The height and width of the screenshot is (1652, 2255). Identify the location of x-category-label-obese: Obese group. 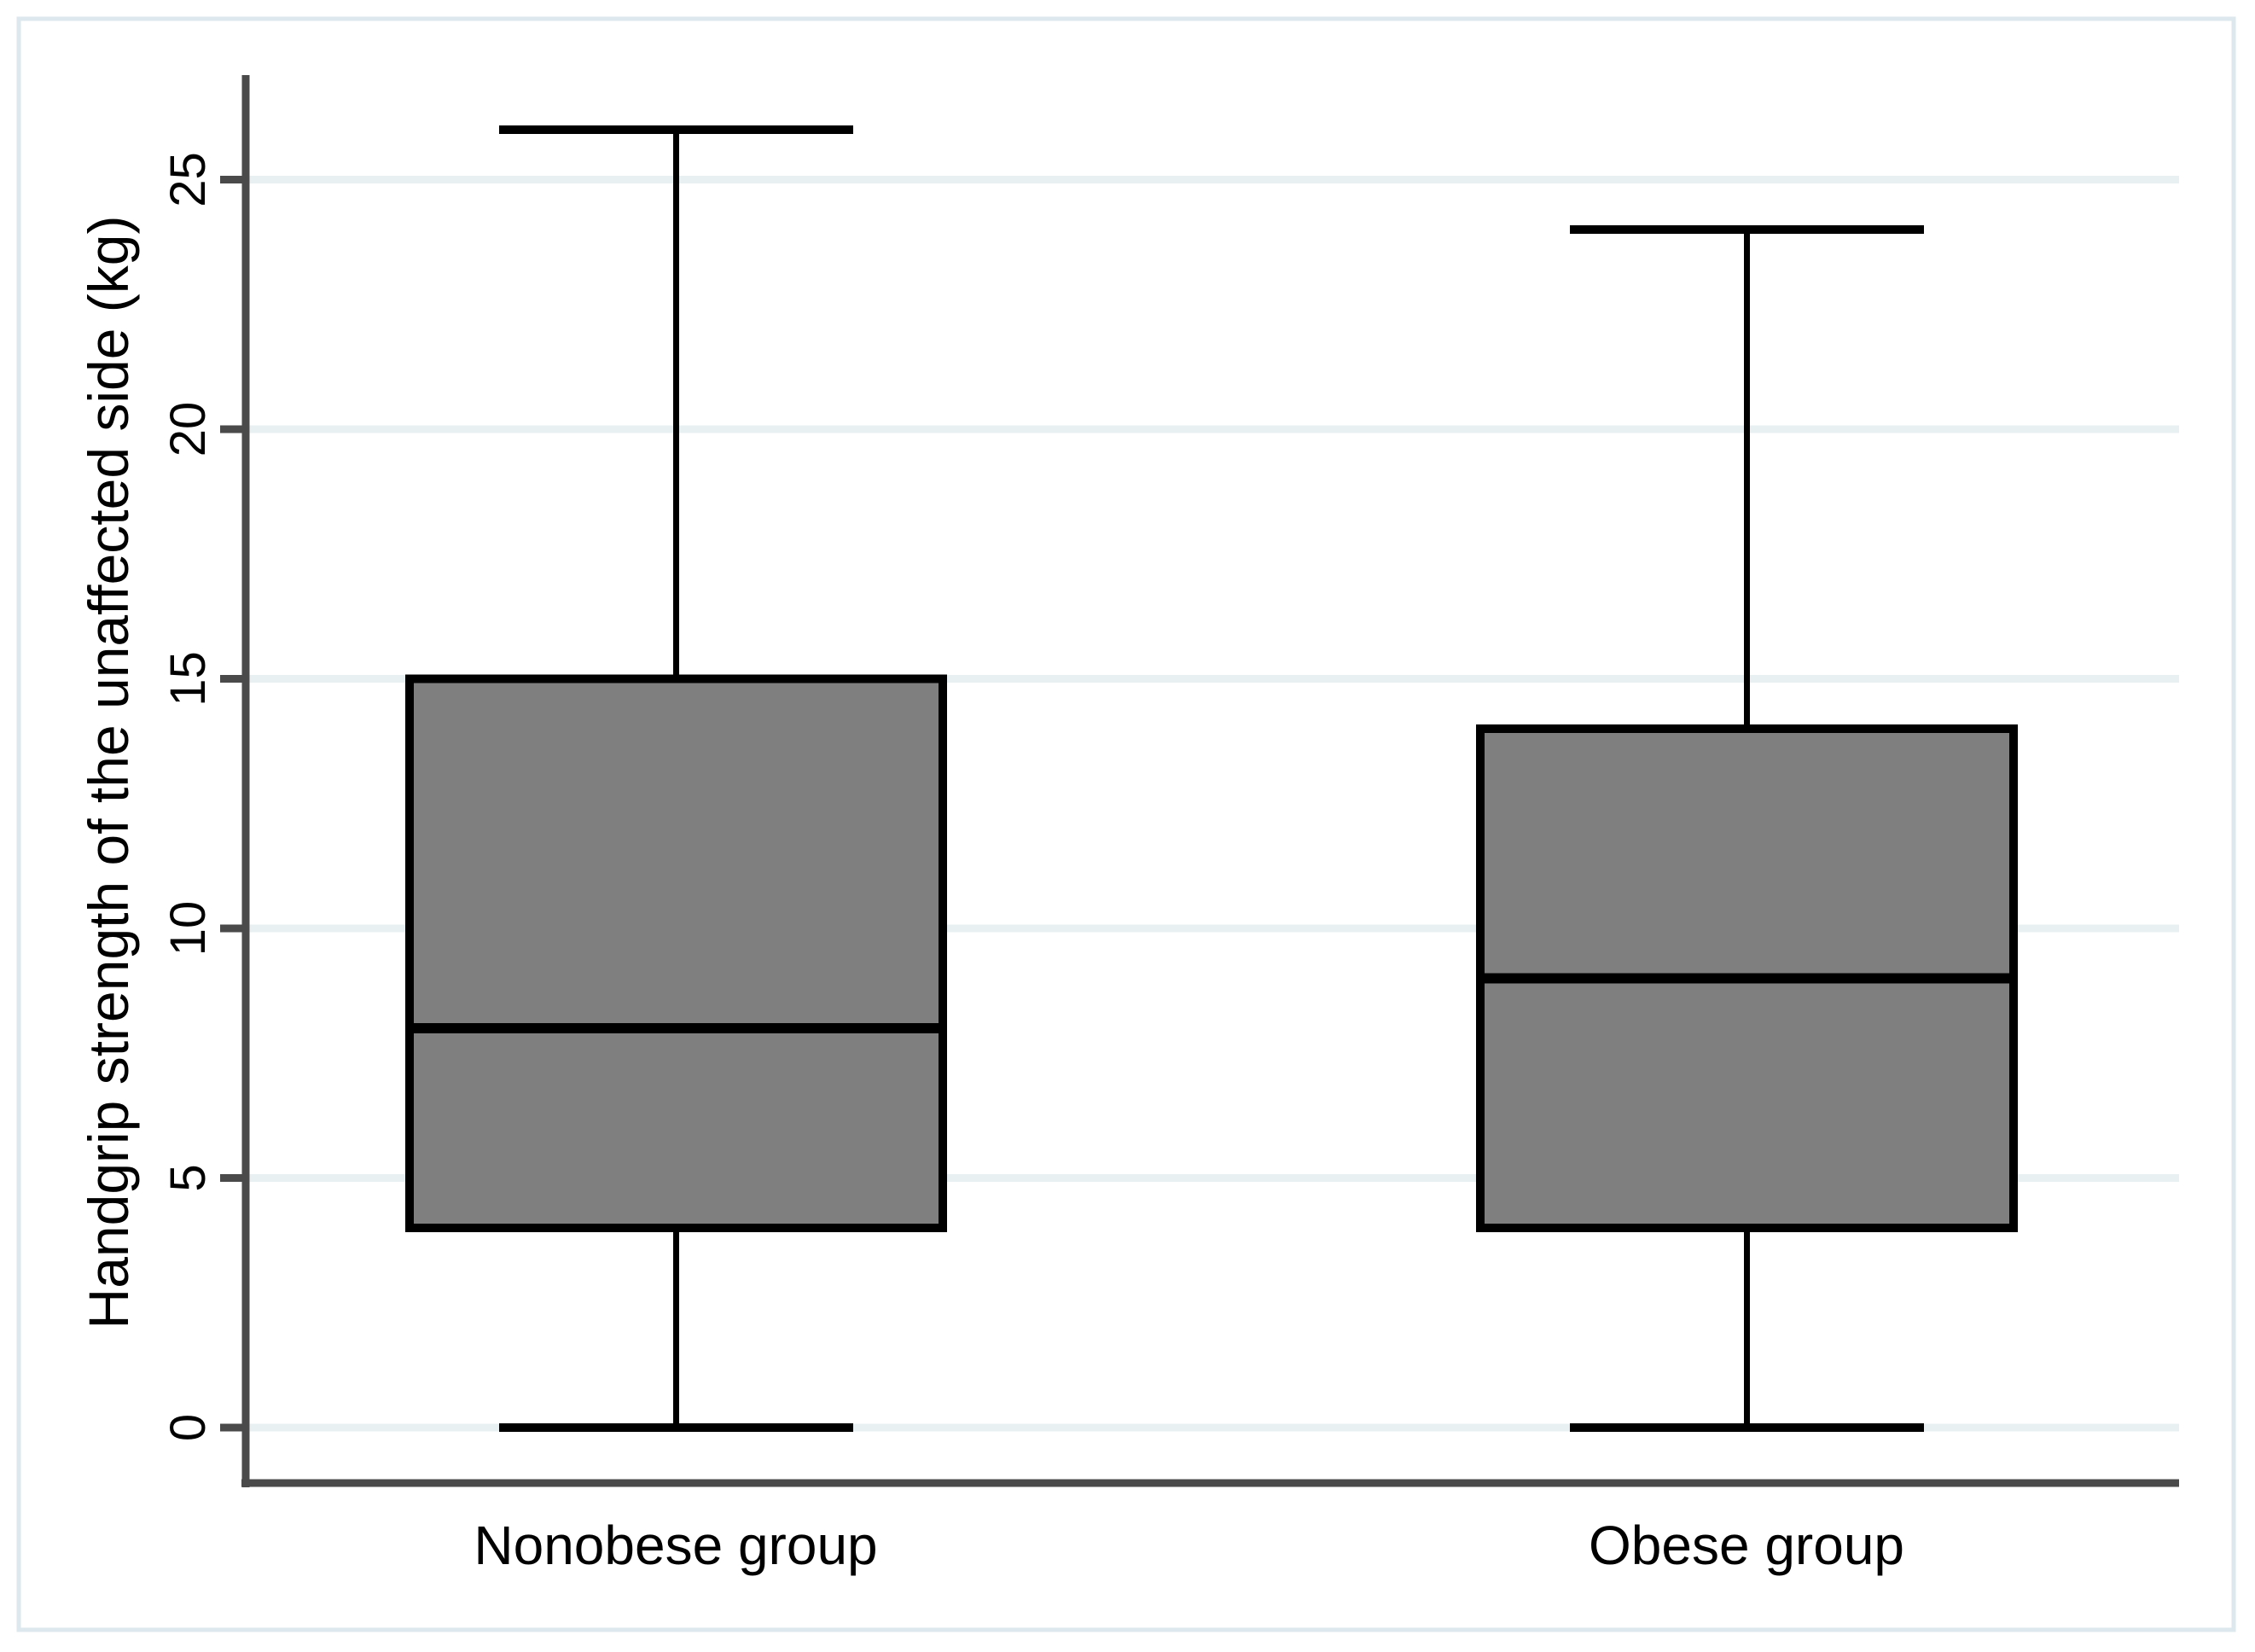
(1746, 1545).